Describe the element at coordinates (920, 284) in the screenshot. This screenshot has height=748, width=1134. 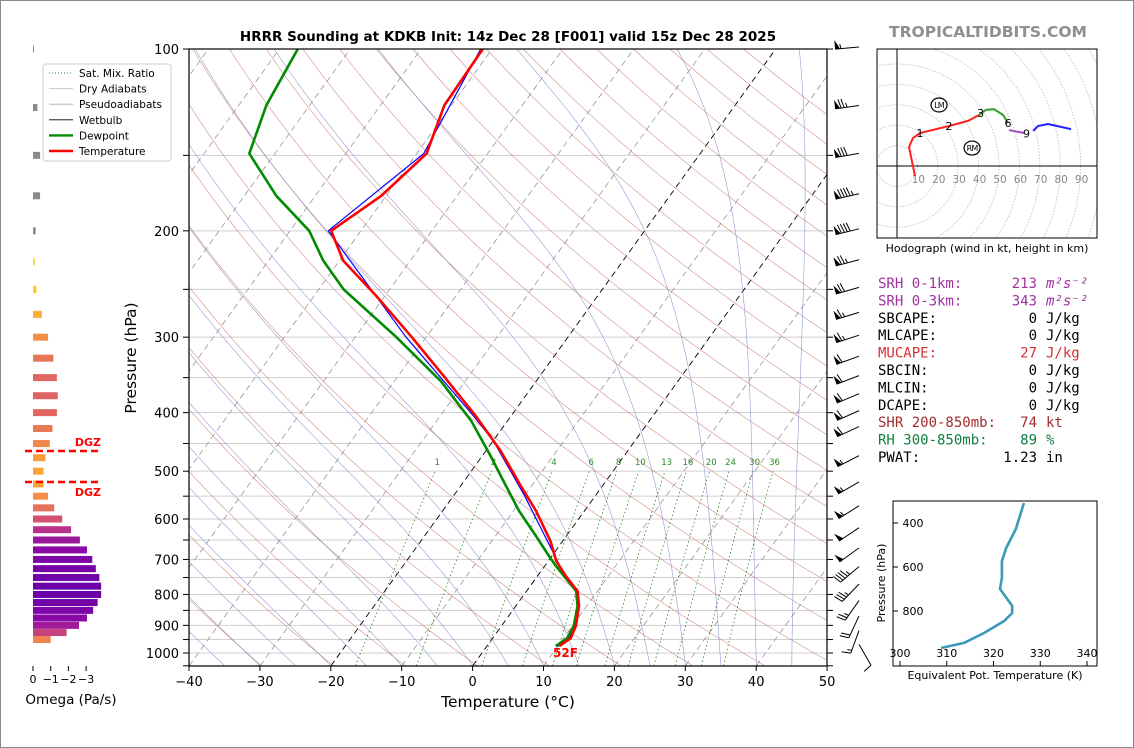
I see `index-label: SRH 0-1km:` at that location.